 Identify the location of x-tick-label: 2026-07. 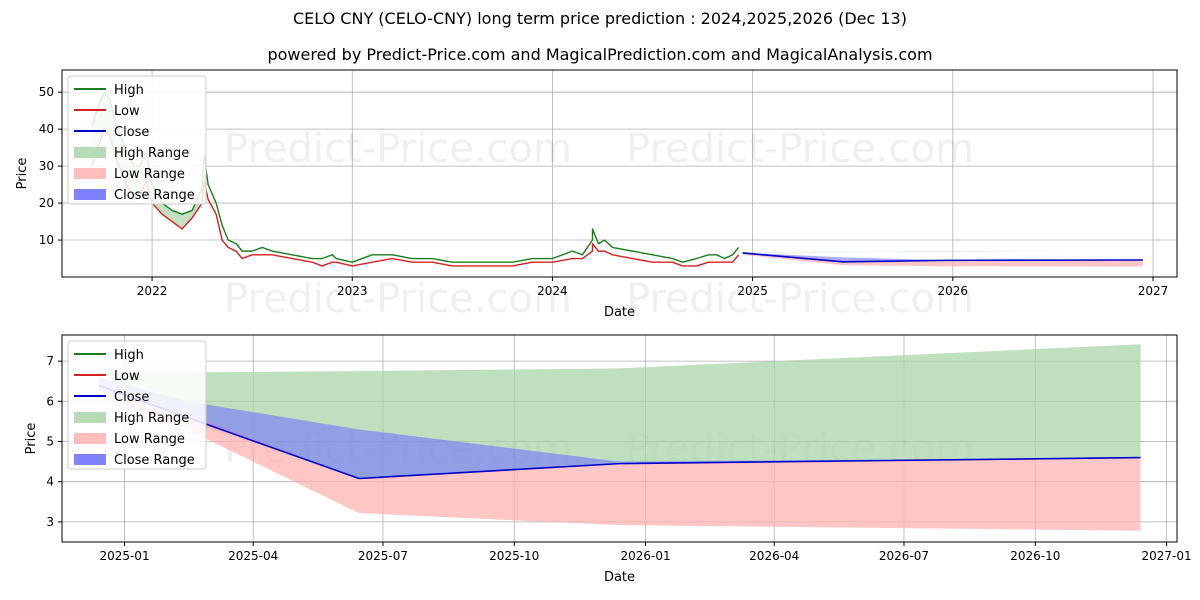
(904, 556).